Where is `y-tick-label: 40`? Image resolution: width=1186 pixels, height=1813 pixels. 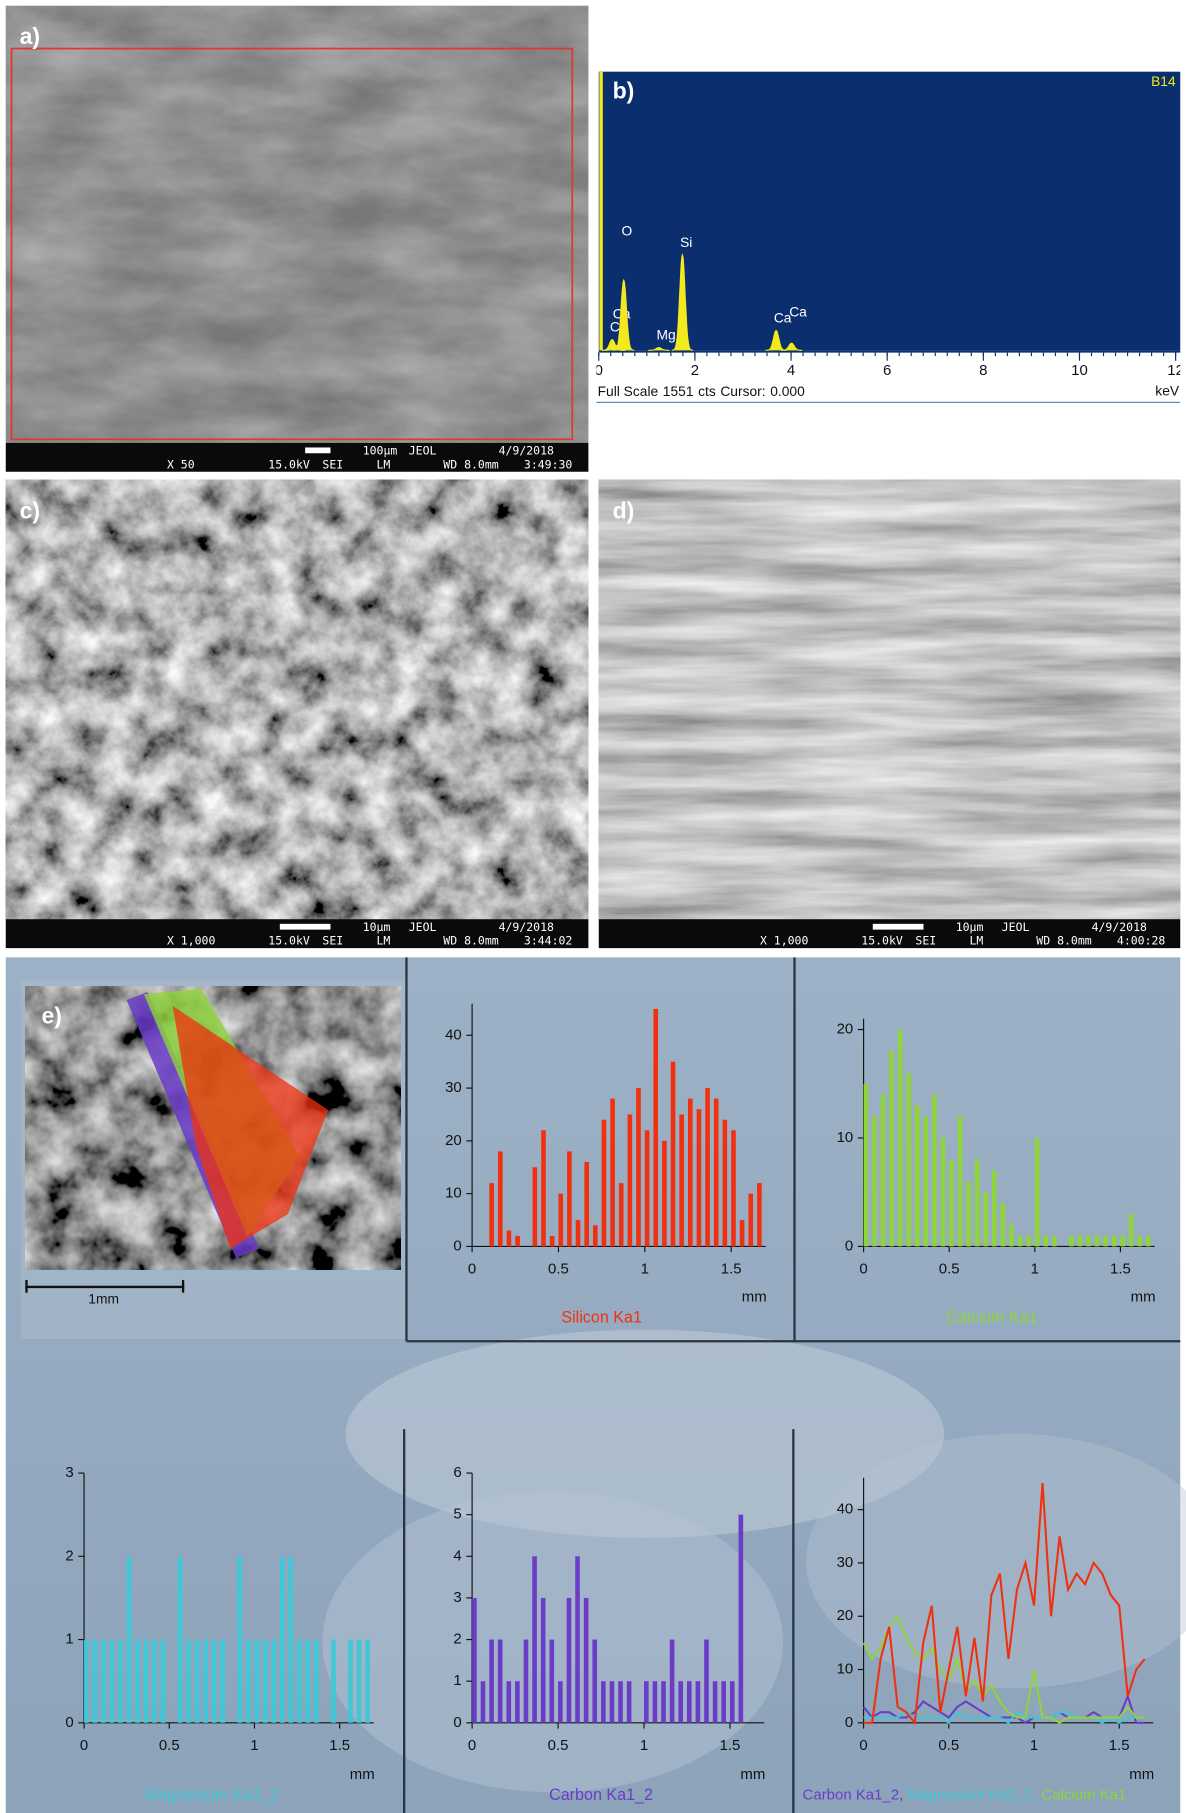
y-tick-label: 40 is located at coordinates (453, 1034).